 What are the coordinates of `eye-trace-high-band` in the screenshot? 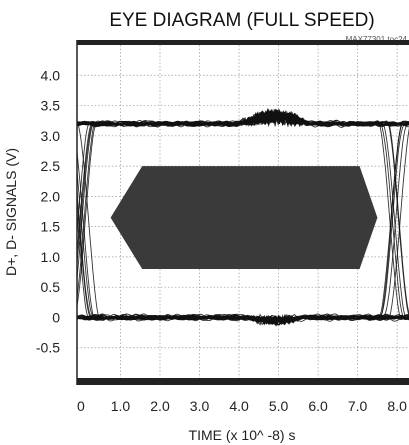 It's located at (243, 119).